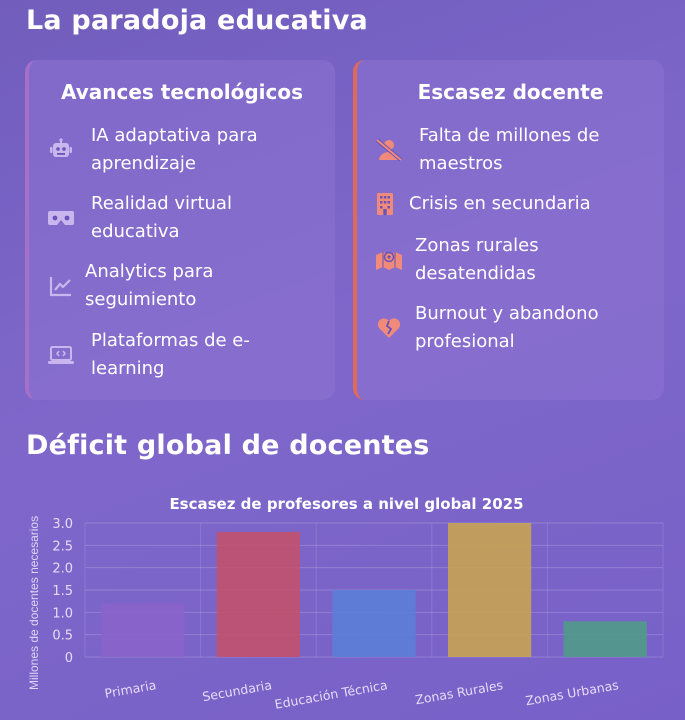 The width and height of the screenshot is (685, 720). I want to click on item-text-line: Crisis en secundaria, so click(500, 203).